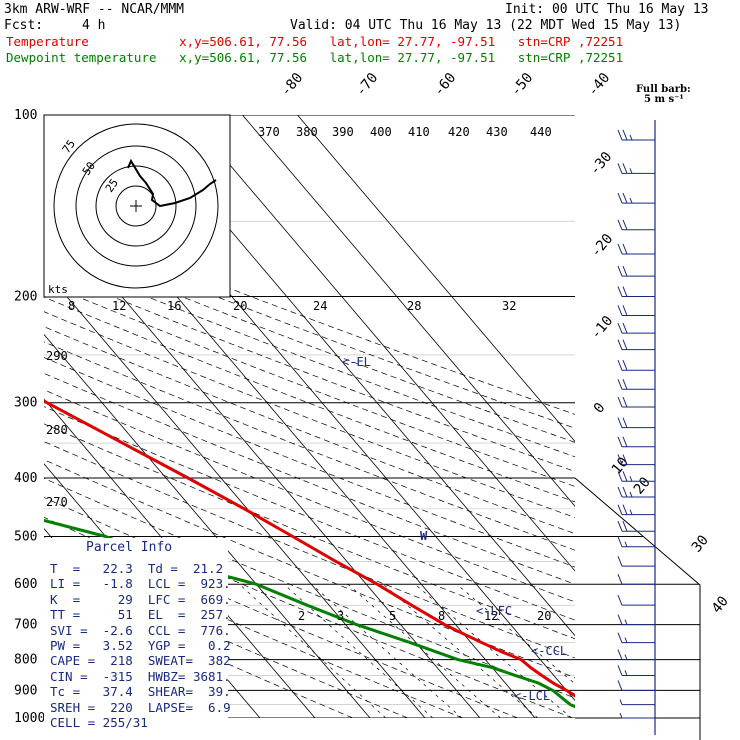 The width and height of the screenshot is (740, 740). I want to click on dry-adiabat-label: 430, so click(497, 132).